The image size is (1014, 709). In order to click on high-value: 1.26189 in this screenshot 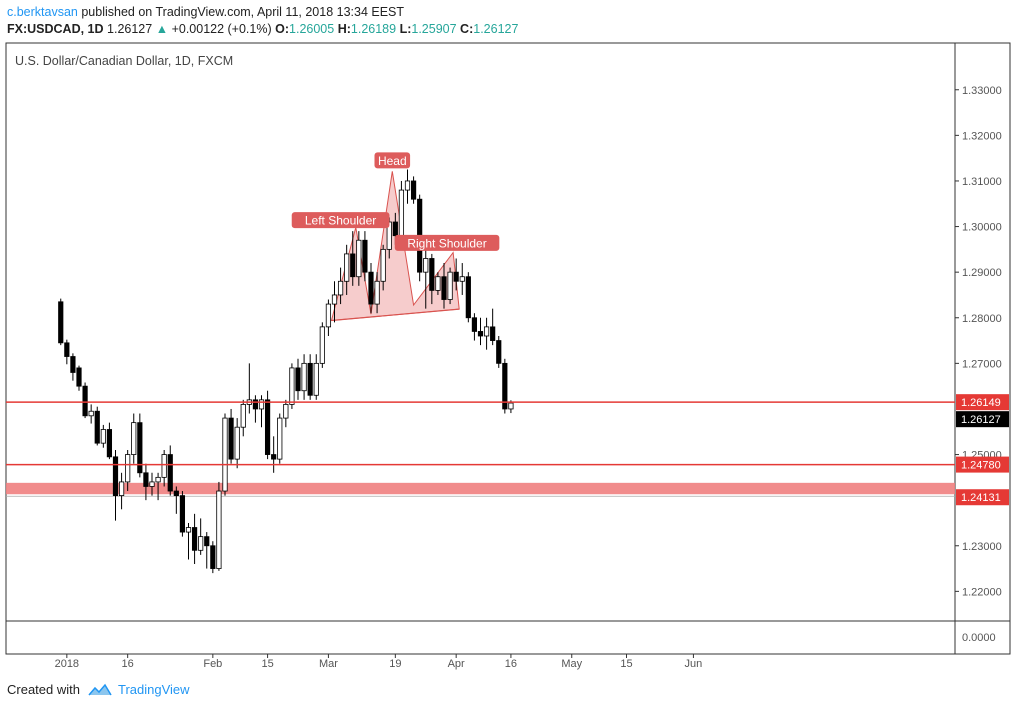, I will do `click(373, 29)`.